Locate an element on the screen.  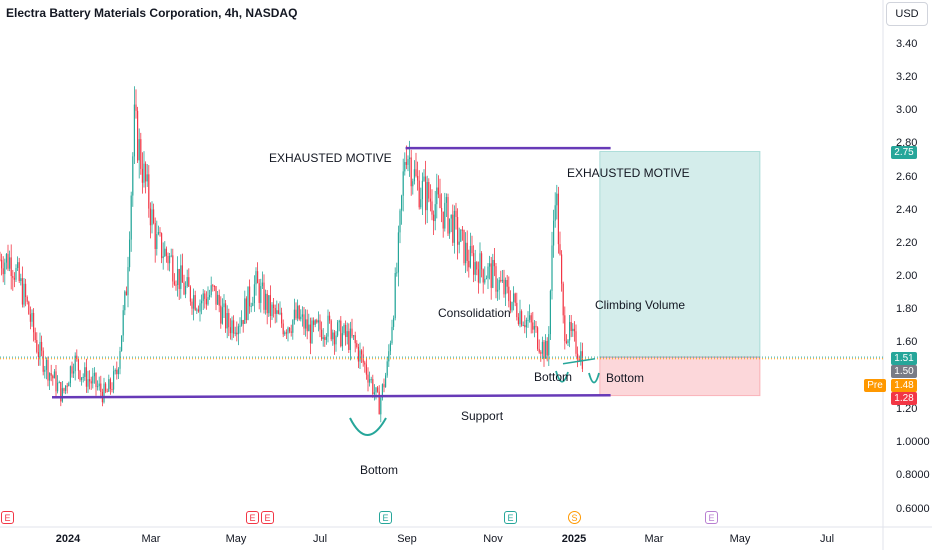
split-event-icon: S is located at coordinates (574, 517).